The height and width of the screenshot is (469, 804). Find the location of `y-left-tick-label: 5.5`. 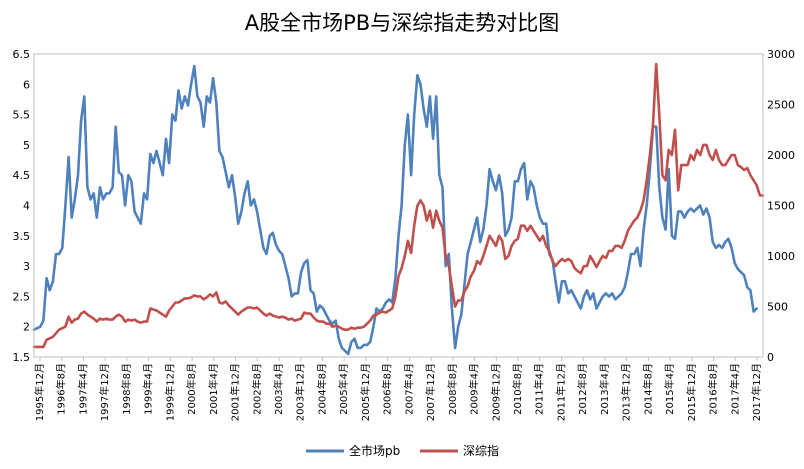

y-left-tick-label: 5.5 is located at coordinates (22, 115).